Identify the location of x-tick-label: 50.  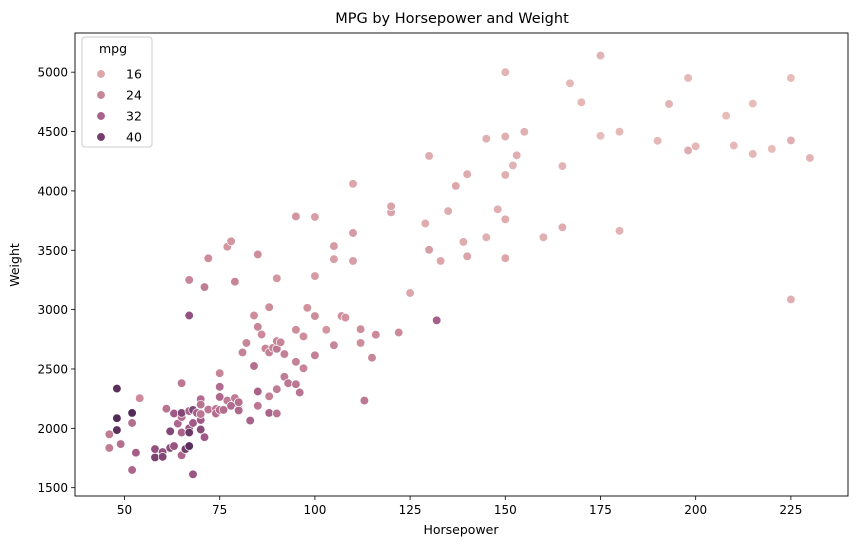
(124, 510).